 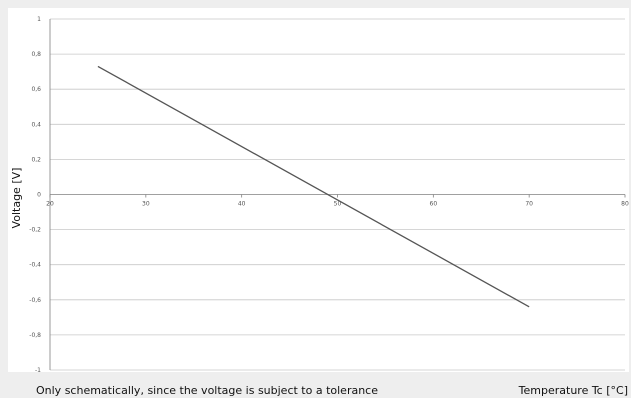 What do you see at coordinates (146, 204) in the screenshot?
I see `x-tick-label: 30` at bounding box center [146, 204].